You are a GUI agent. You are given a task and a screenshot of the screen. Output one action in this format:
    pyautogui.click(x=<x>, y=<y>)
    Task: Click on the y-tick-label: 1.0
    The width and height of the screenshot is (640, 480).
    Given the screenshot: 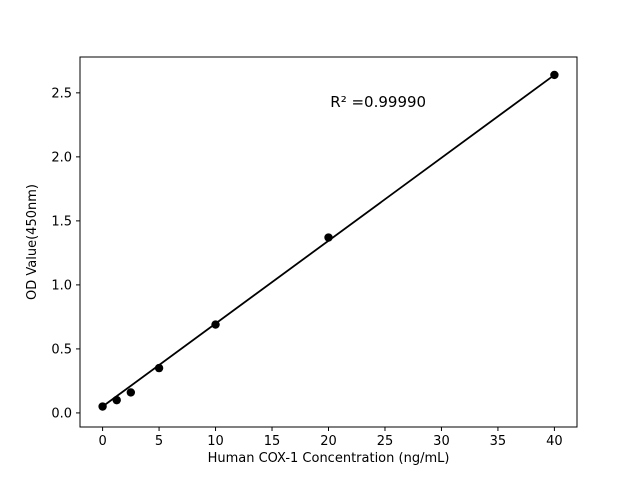 What is the action you would take?
    pyautogui.click(x=61, y=285)
    